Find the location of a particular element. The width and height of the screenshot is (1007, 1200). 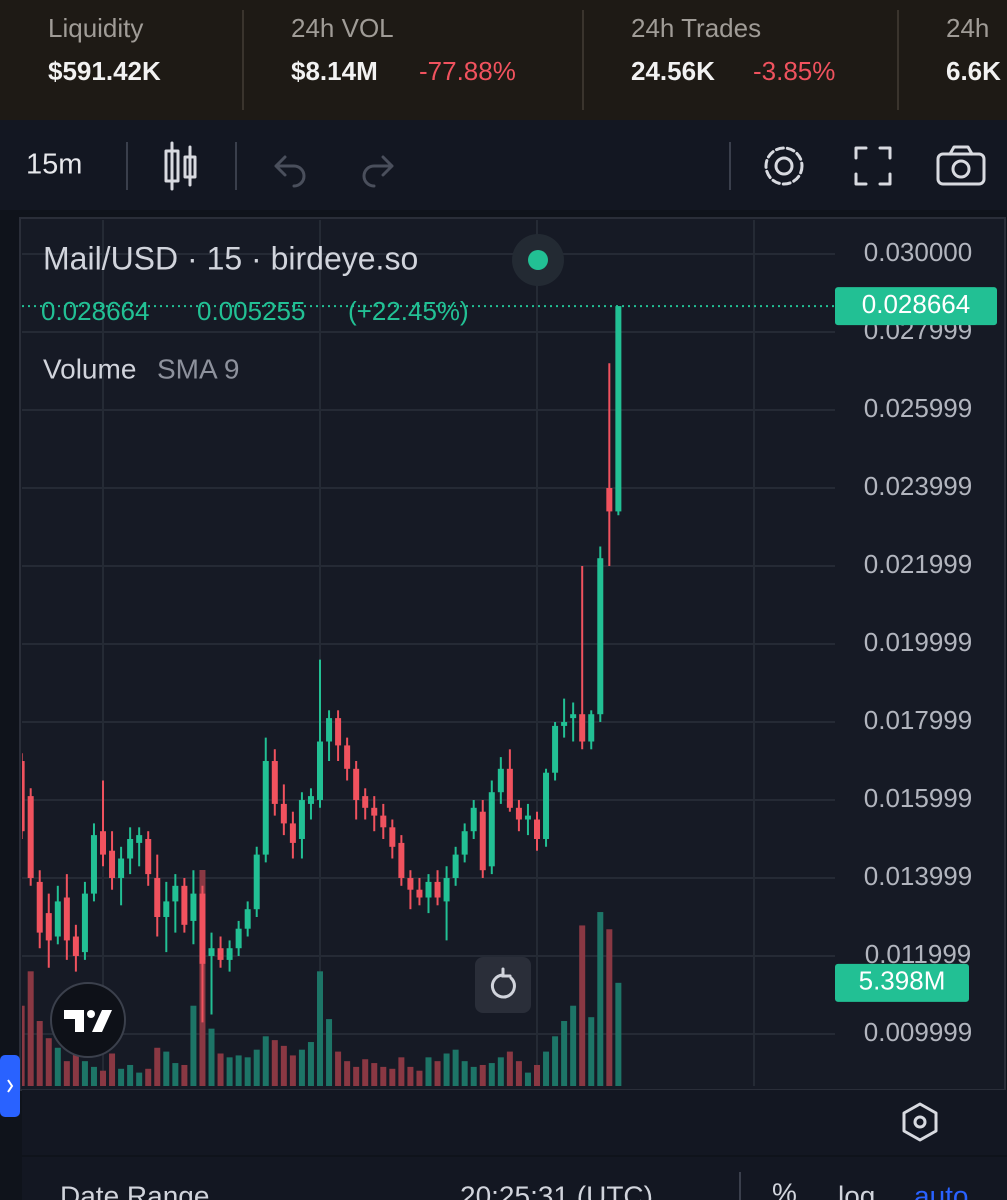

y-tick-label: 0.023999 is located at coordinates (918, 486).